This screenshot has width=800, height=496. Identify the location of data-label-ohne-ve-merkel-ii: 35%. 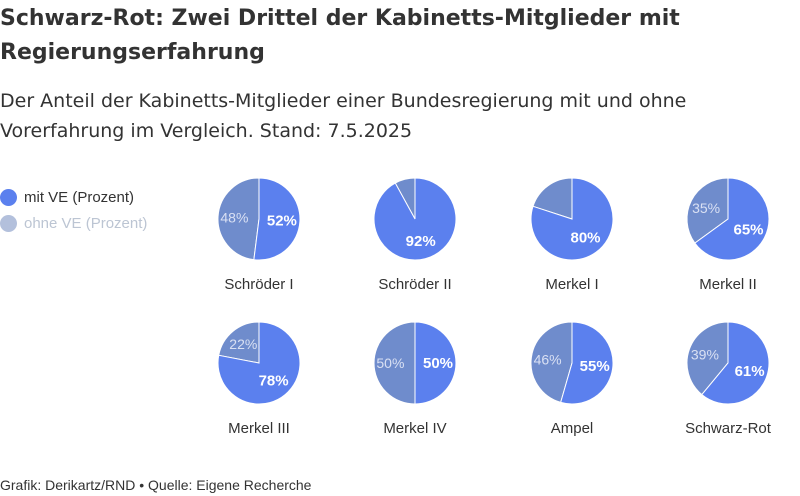
(706, 208).